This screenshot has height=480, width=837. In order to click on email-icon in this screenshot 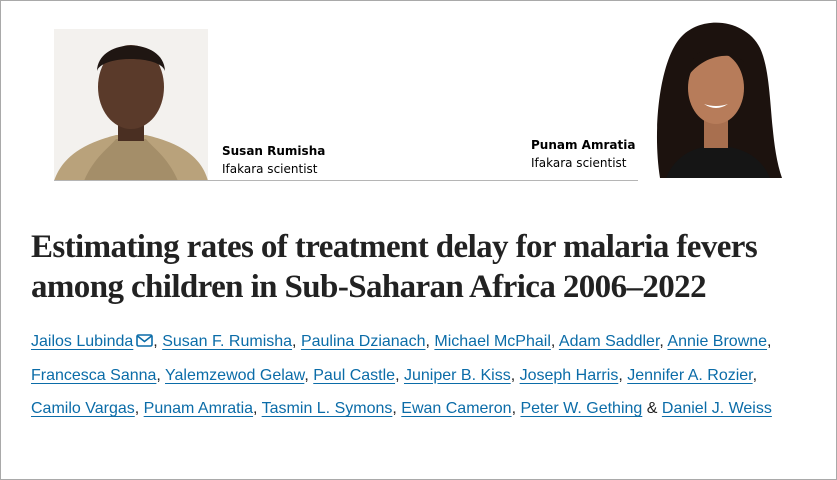, I will do `click(145, 340)`.